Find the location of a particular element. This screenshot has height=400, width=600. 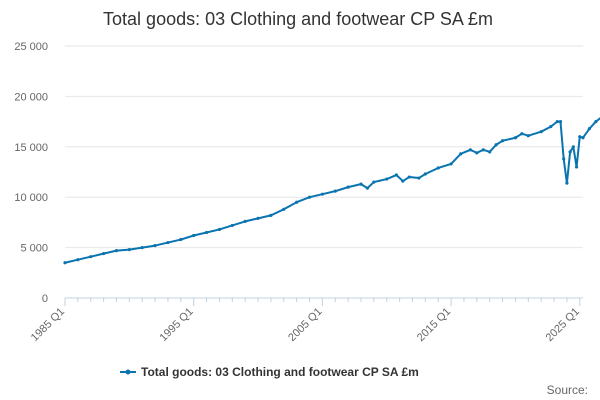

x-axis: 1985 Q1 1995 Q1 2005 Q1 2015 Q1 2025 Q1 is located at coordinates (306, 320).